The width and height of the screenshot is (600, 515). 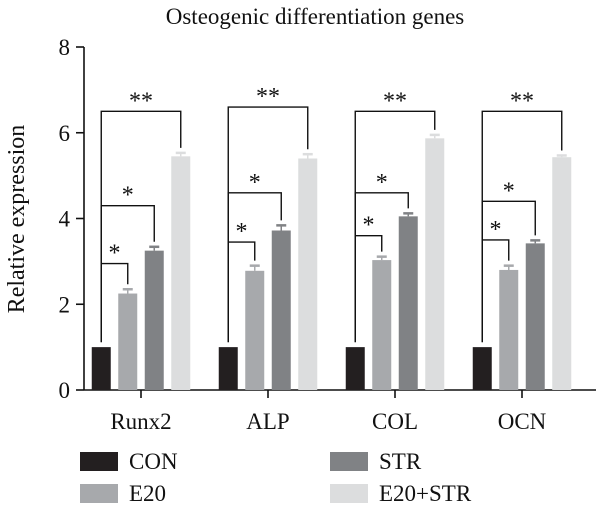 What do you see at coordinates (65, 133) in the screenshot?
I see `y-tick-label: 6` at bounding box center [65, 133].